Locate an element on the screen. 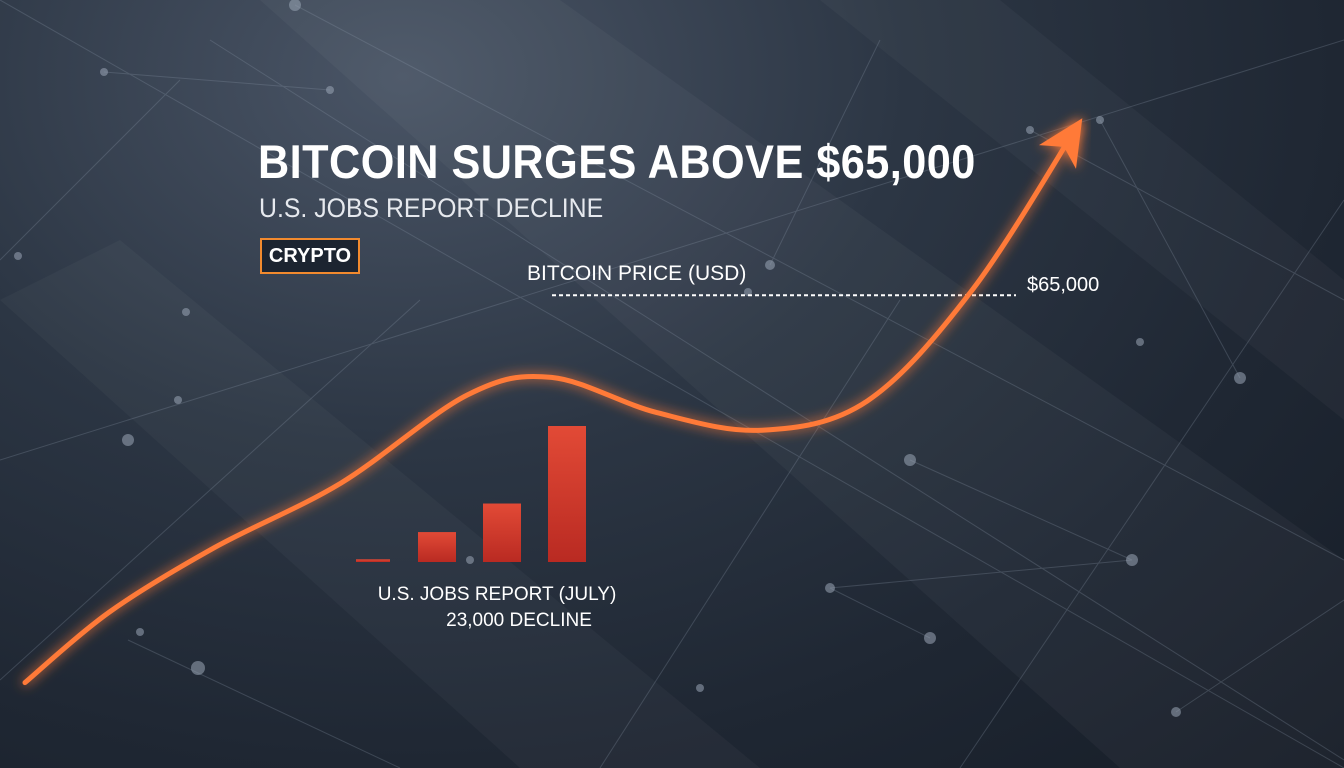  price-arrow-head is located at coordinates (1061, 143).